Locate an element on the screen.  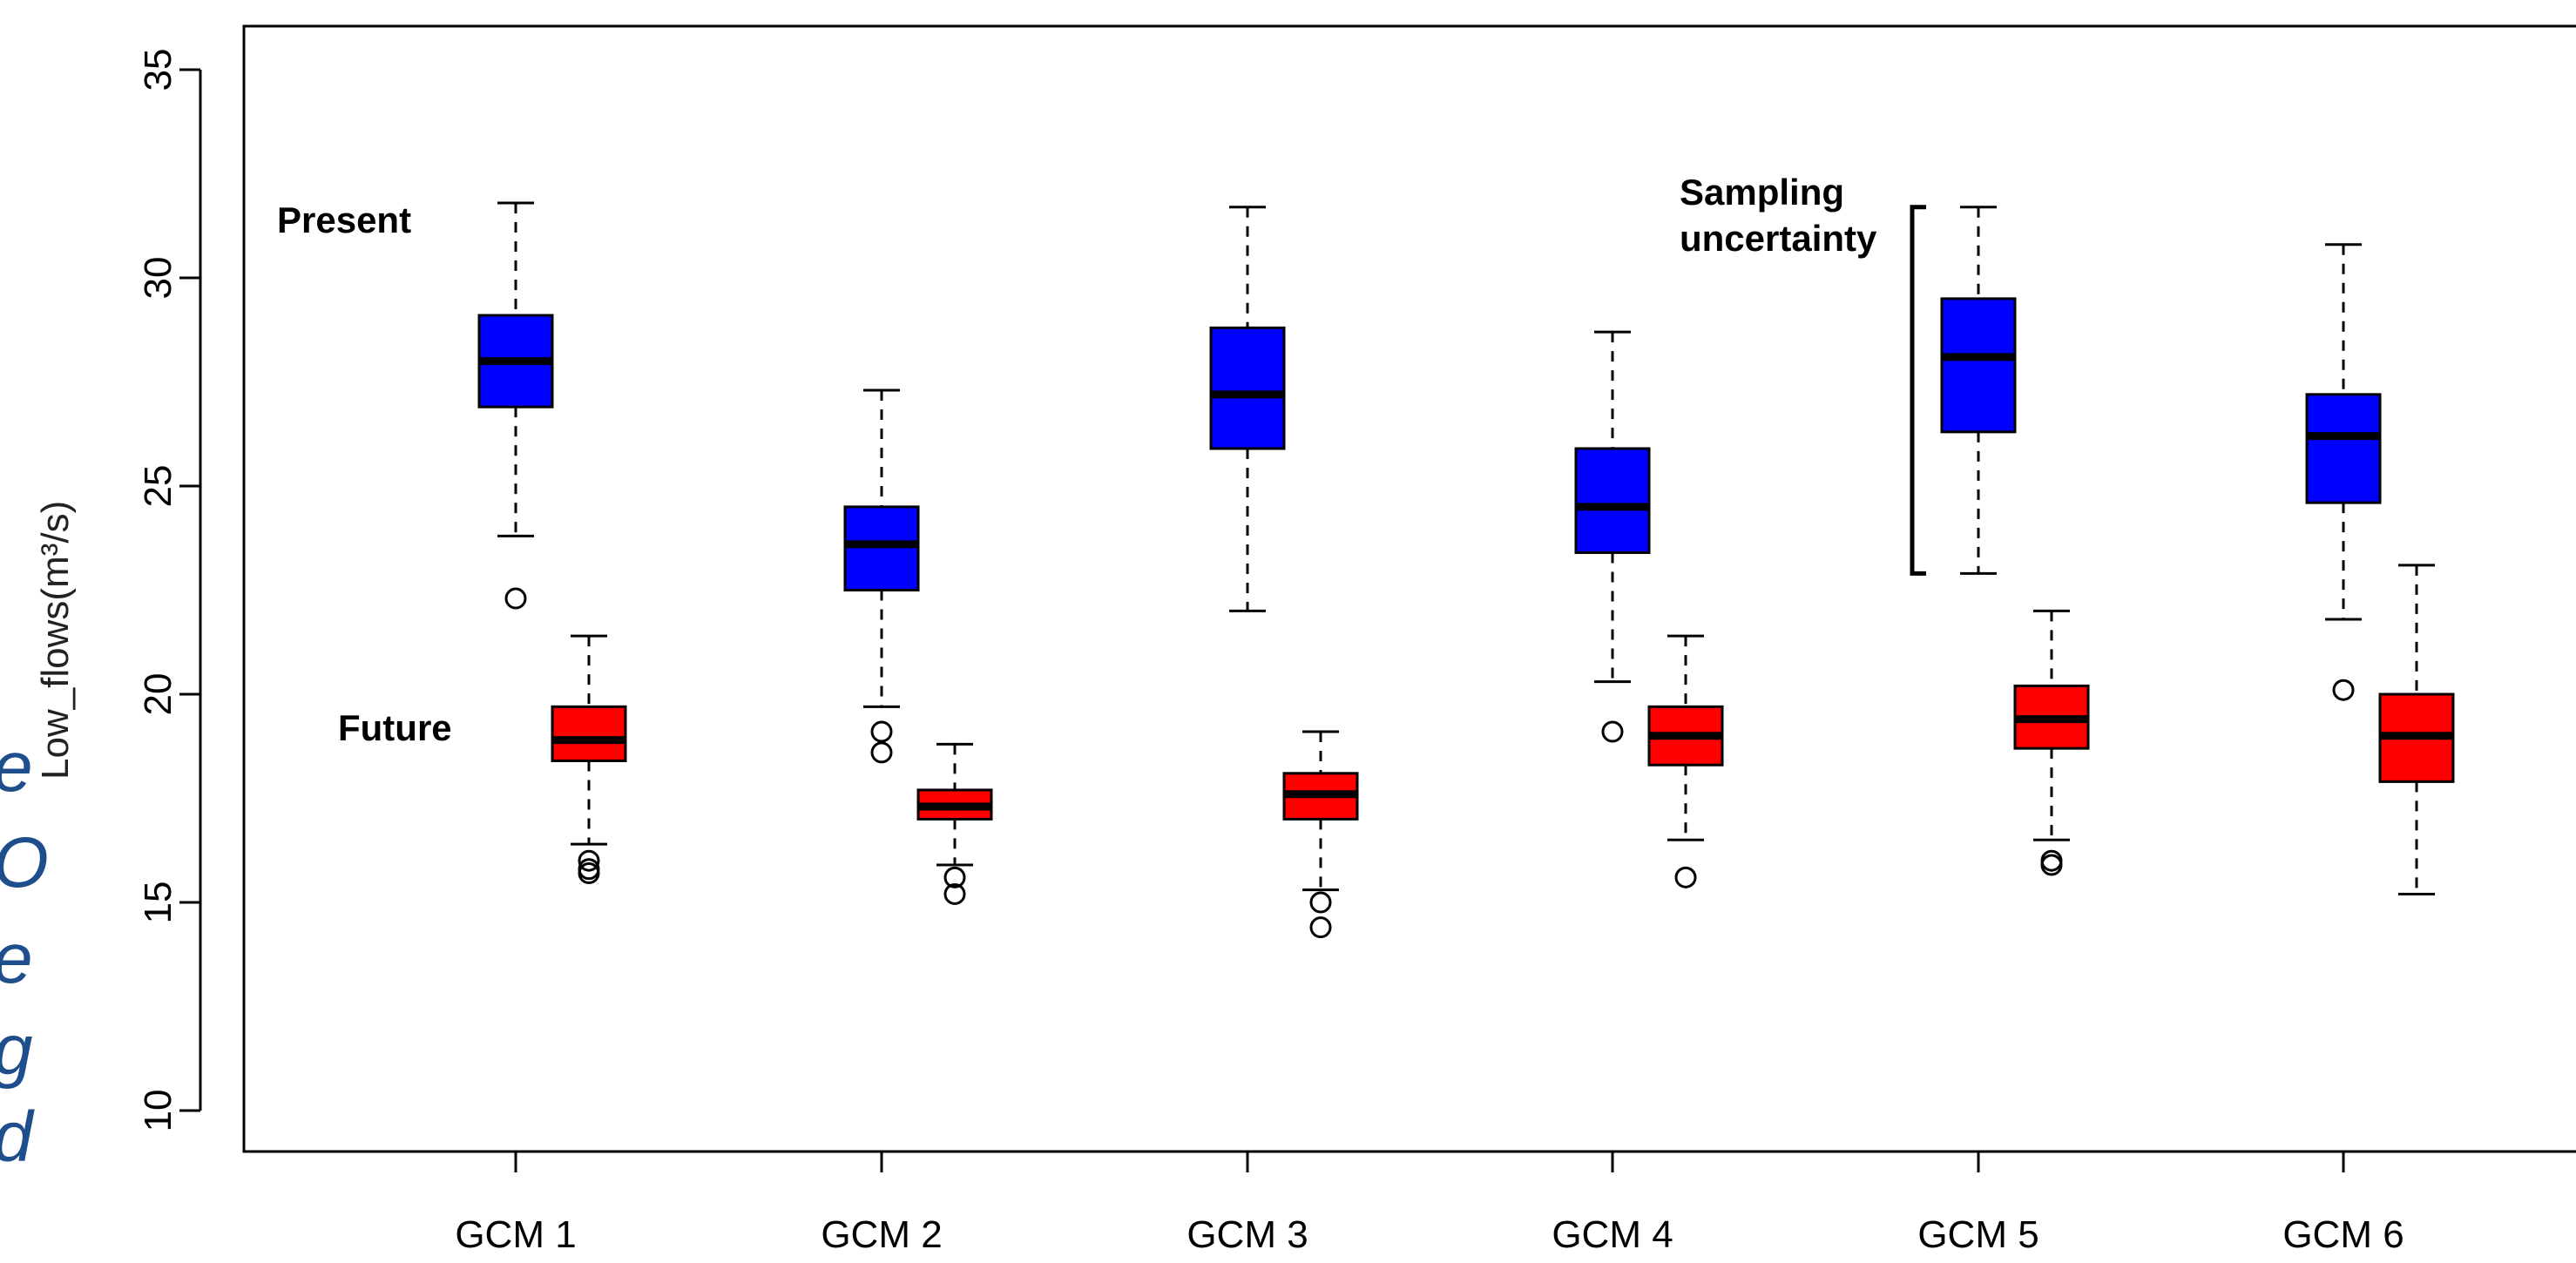
y-axis-label: Low_flows(m³/s) is located at coordinates (55, 640).